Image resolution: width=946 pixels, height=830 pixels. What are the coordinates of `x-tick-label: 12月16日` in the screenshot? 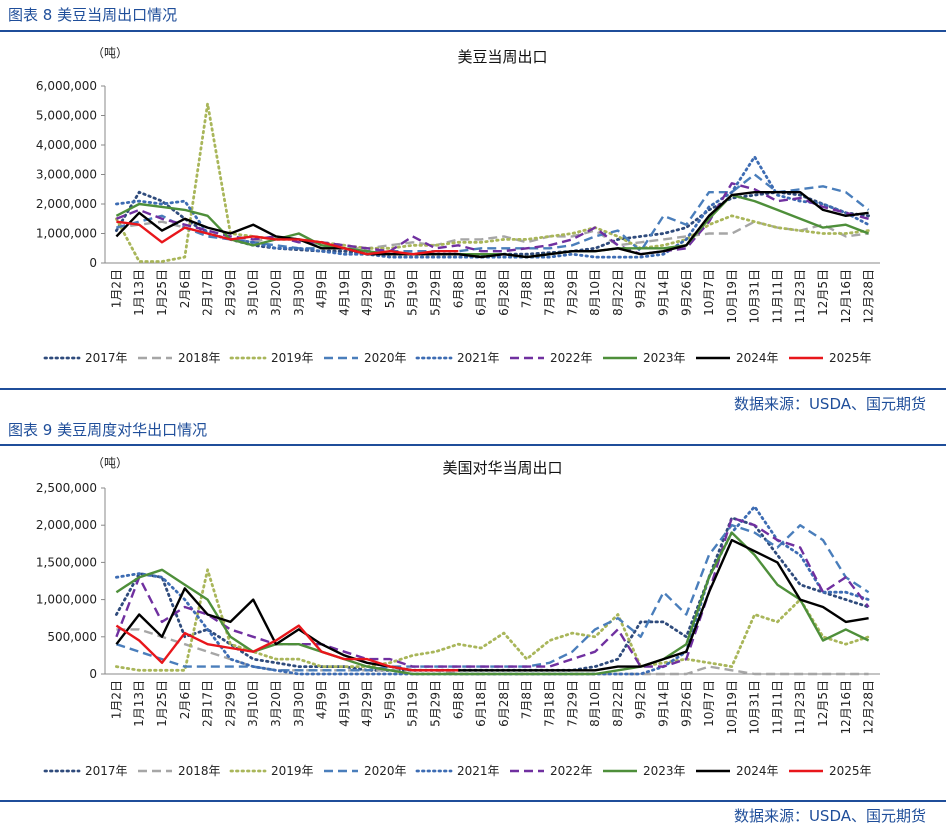 It's located at (846, 707).